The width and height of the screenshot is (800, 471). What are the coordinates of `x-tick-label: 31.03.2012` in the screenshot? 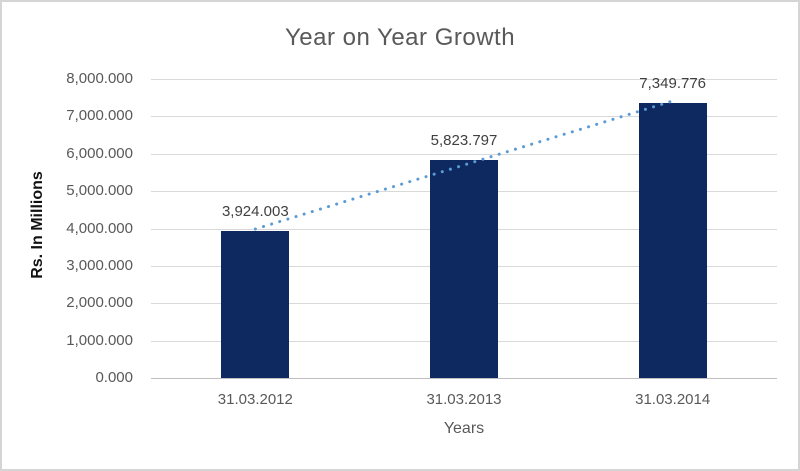 It's located at (255, 399).